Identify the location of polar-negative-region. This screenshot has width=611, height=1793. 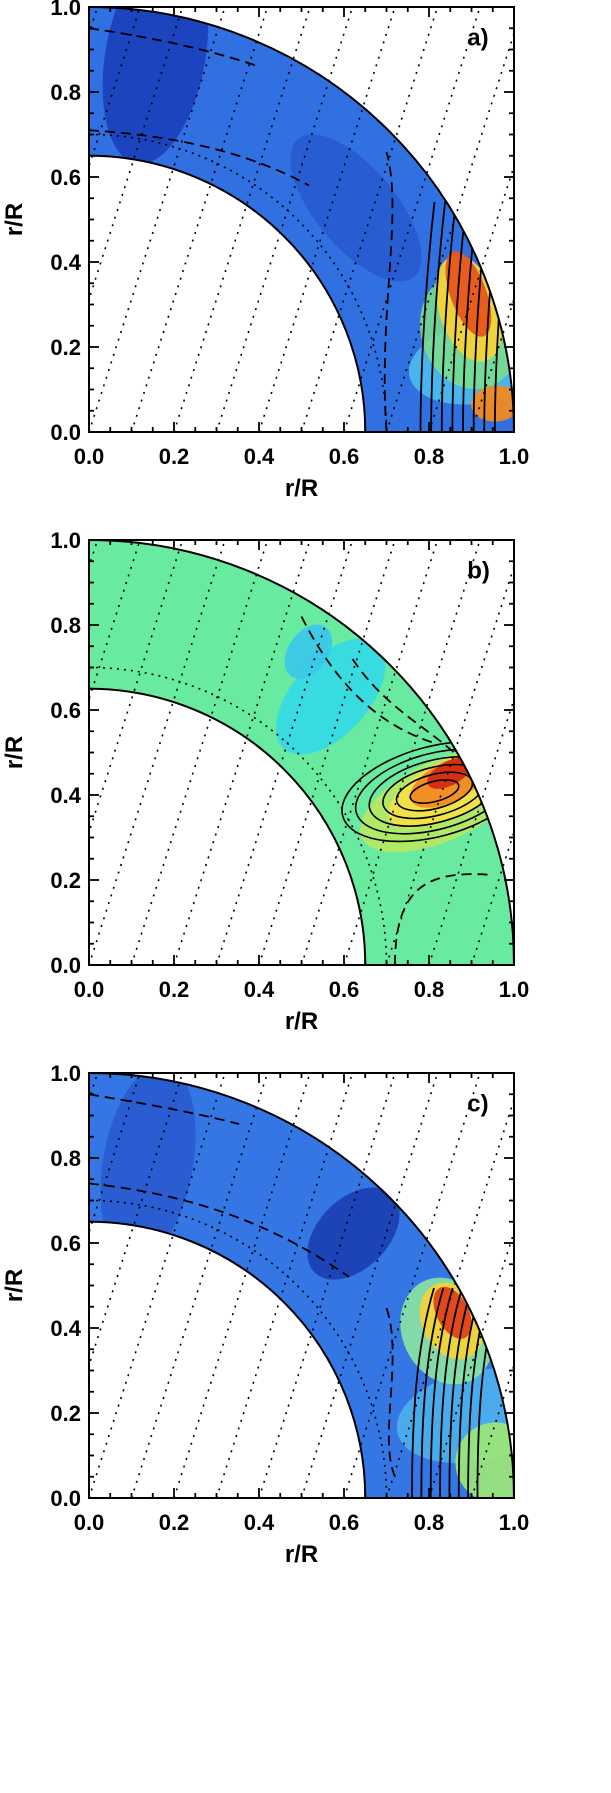
(155, 85).